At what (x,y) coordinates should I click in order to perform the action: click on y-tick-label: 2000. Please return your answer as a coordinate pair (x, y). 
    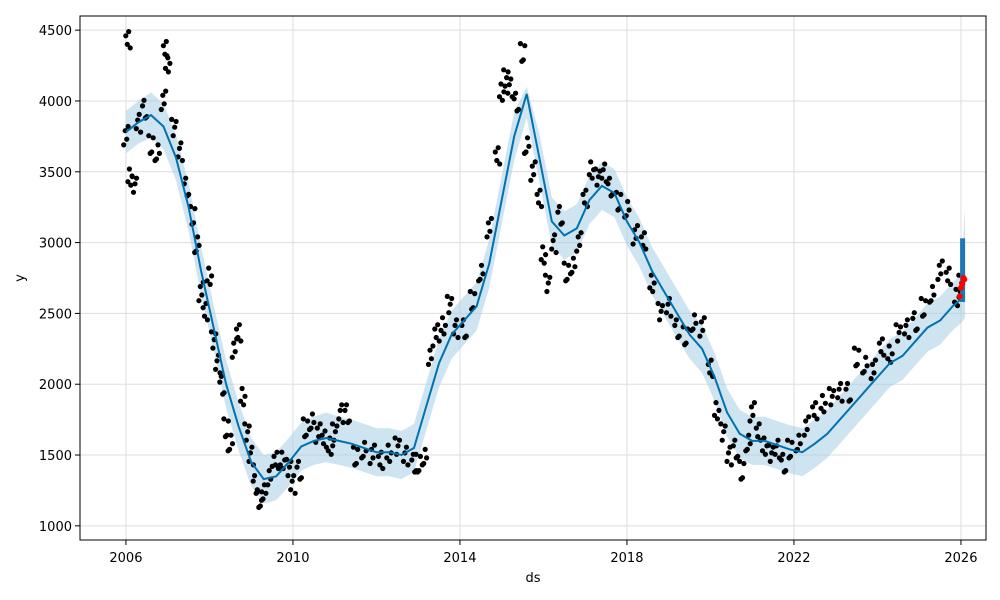
    Looking at the image, I should click on (55, 385).